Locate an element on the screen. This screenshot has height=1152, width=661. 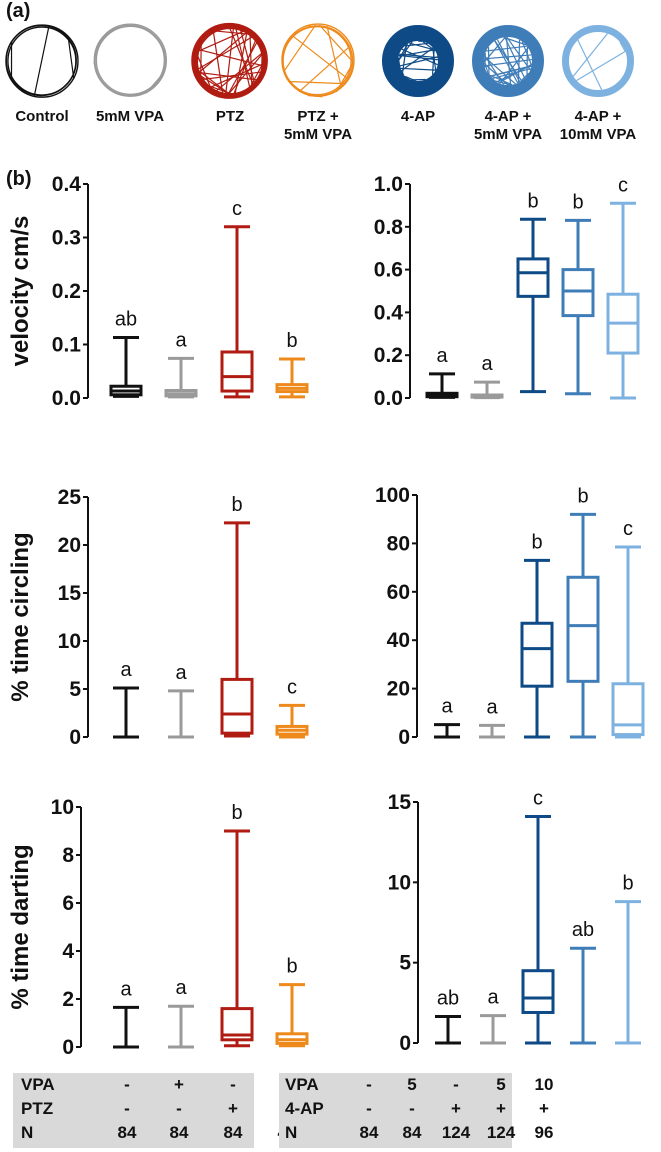
trajectory-label: Control is located at coordinates (42, 116).